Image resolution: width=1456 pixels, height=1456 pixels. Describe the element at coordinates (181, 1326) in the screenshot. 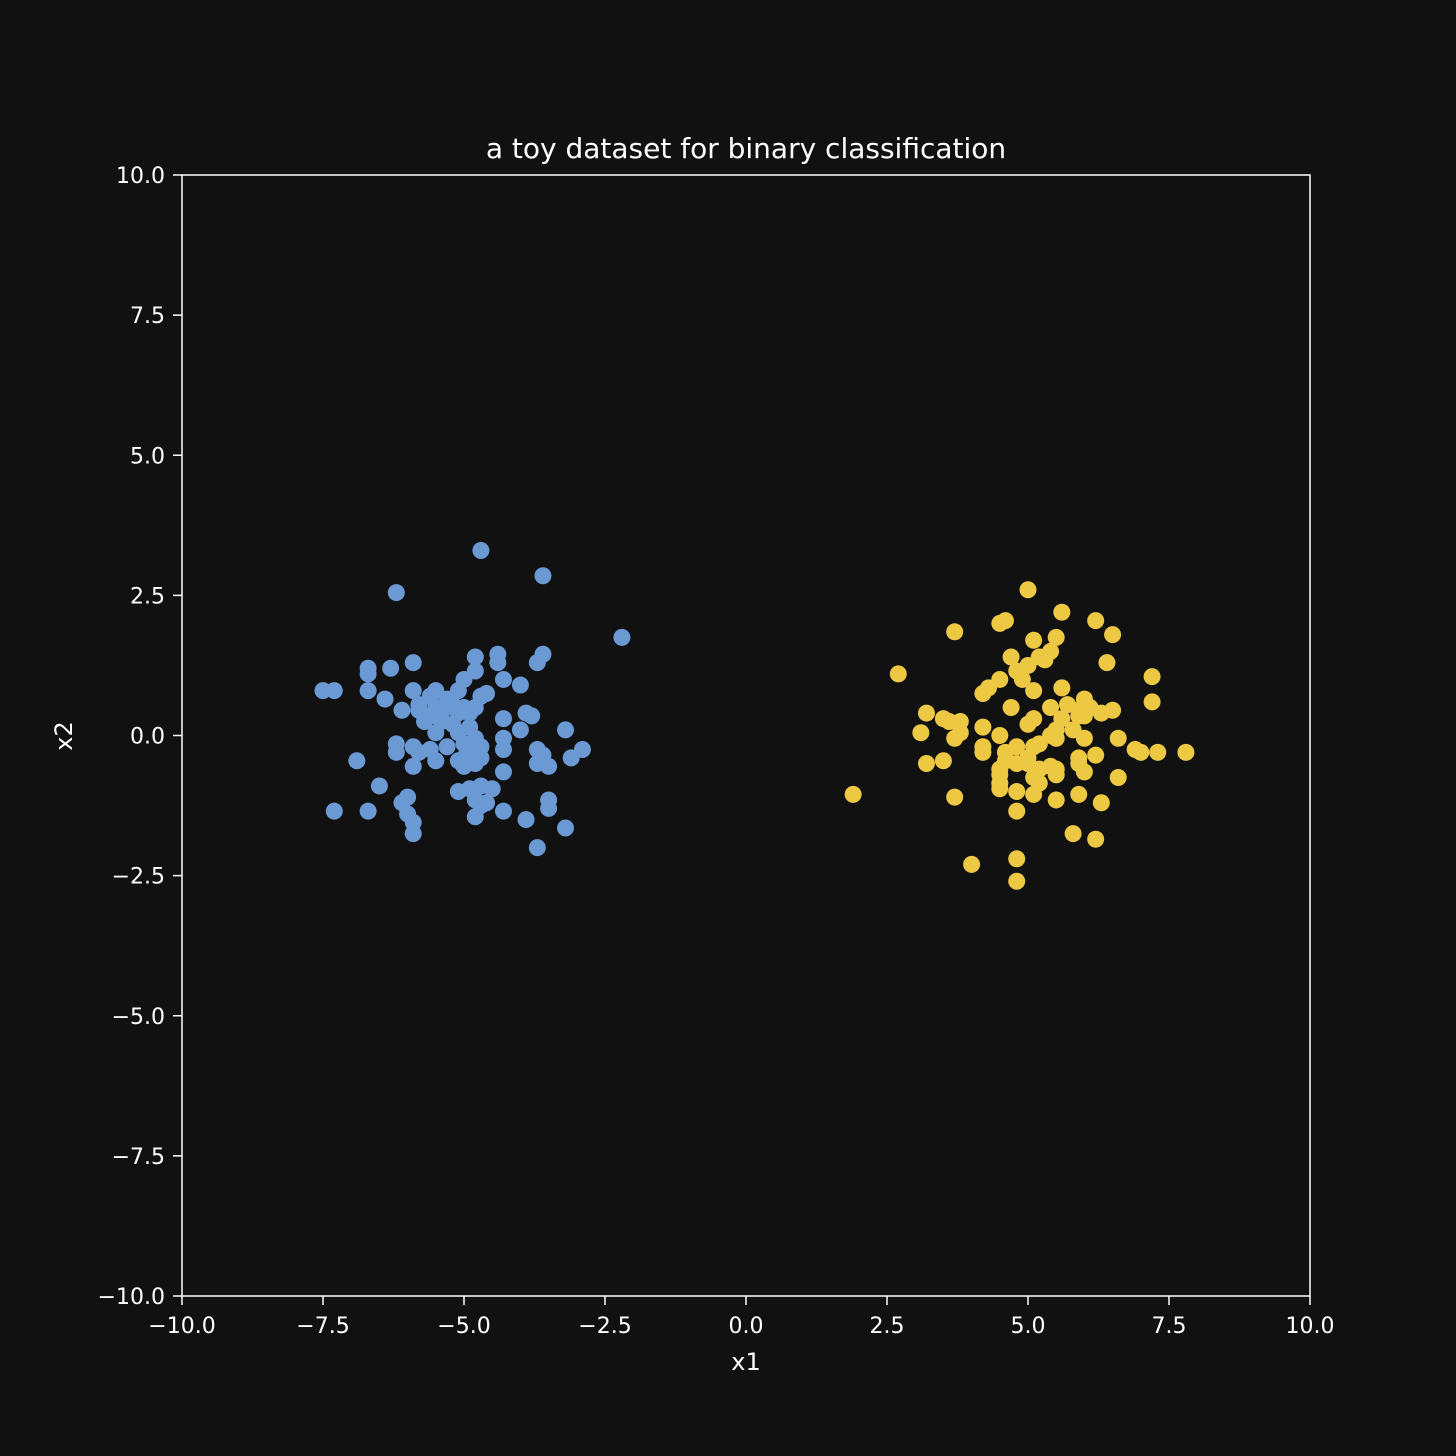

I see `x-tick-label: −10.0` at that location.